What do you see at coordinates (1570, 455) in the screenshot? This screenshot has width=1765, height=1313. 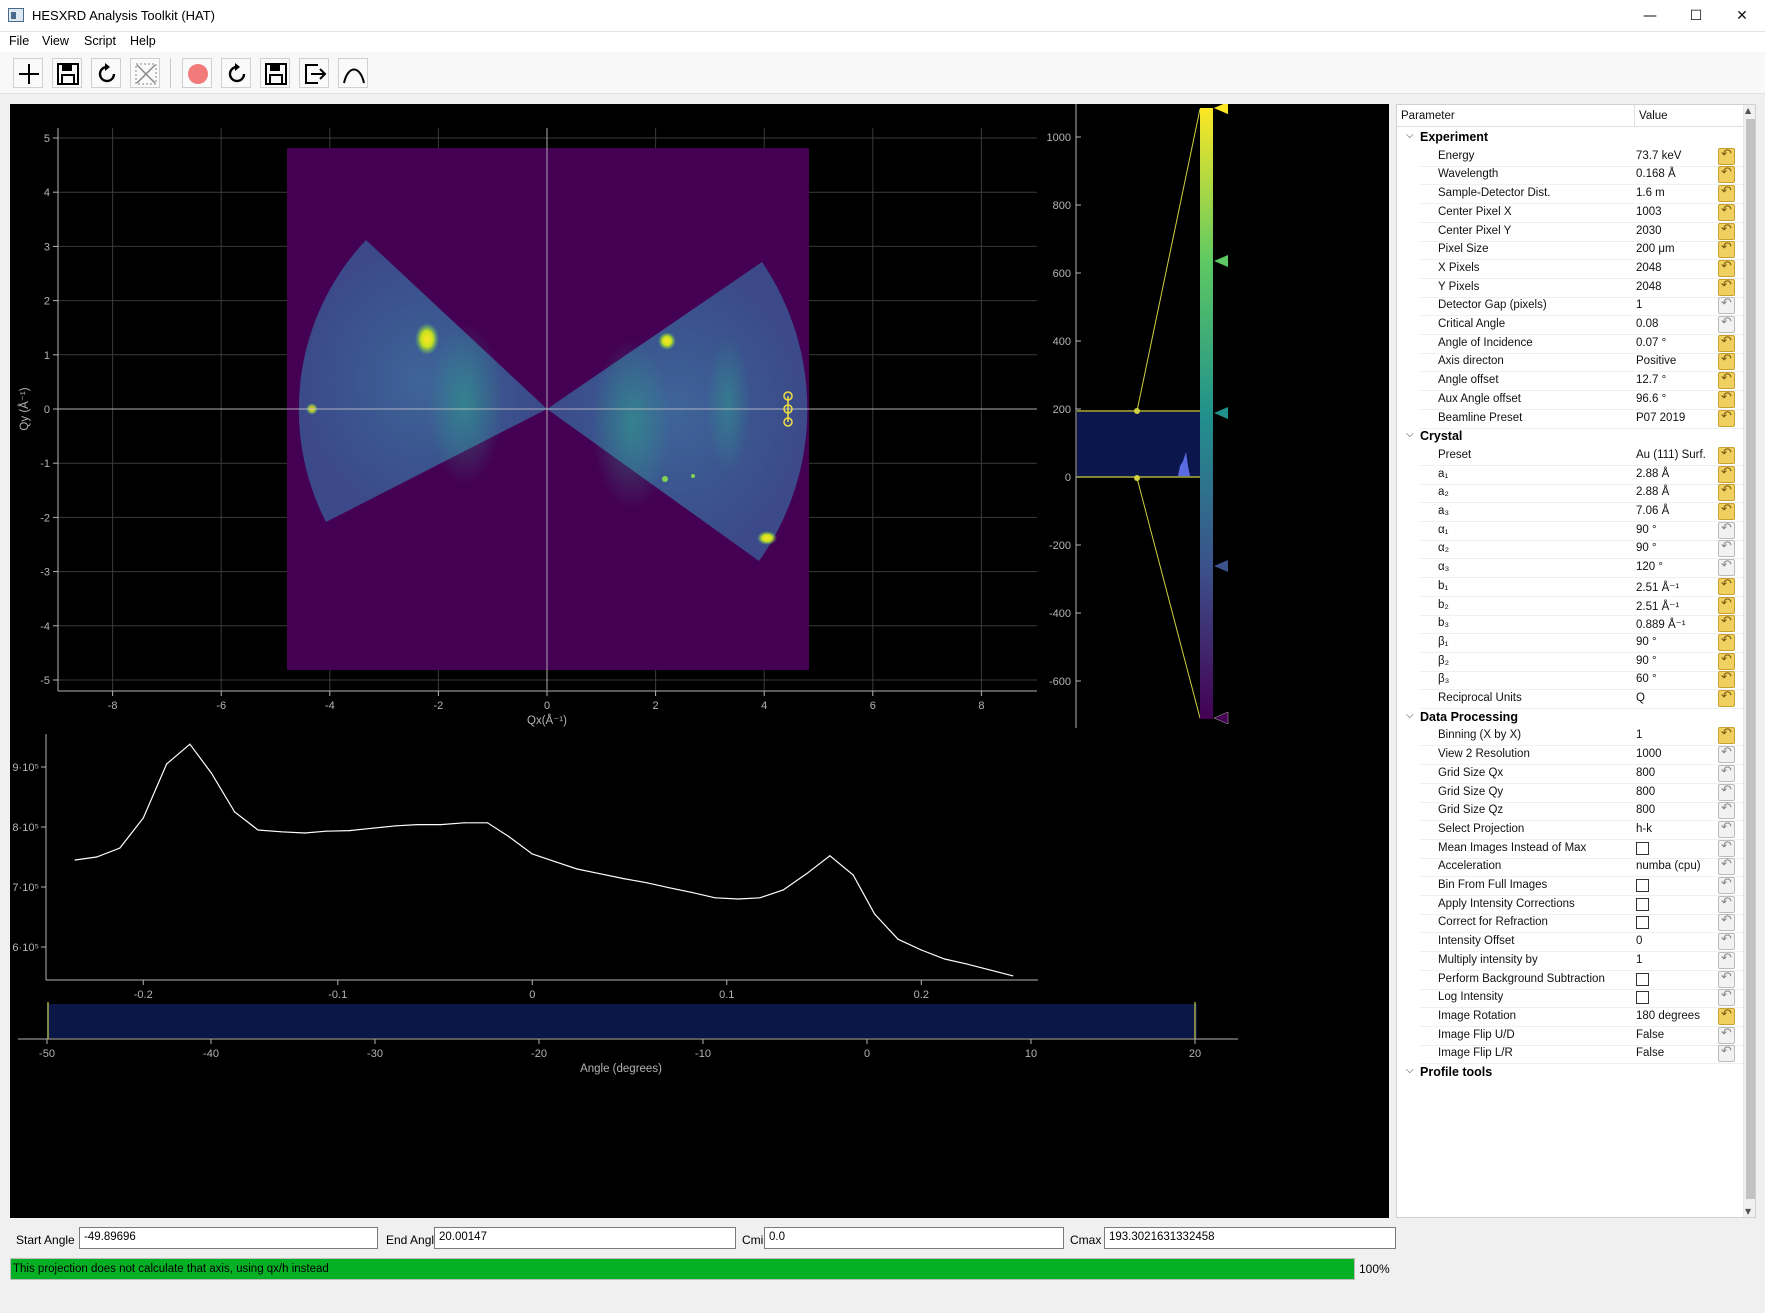 I see `param-row: Preset Au (111) Surf.` at bounding box center [1570, 455].